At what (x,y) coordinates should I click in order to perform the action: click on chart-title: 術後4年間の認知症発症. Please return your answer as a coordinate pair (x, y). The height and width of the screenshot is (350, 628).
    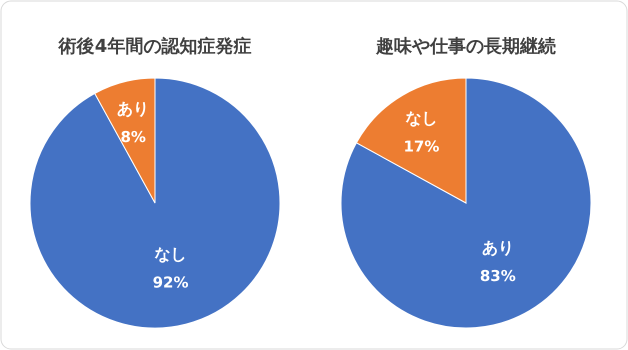
    Looking at the image, I should click on (155, 46).